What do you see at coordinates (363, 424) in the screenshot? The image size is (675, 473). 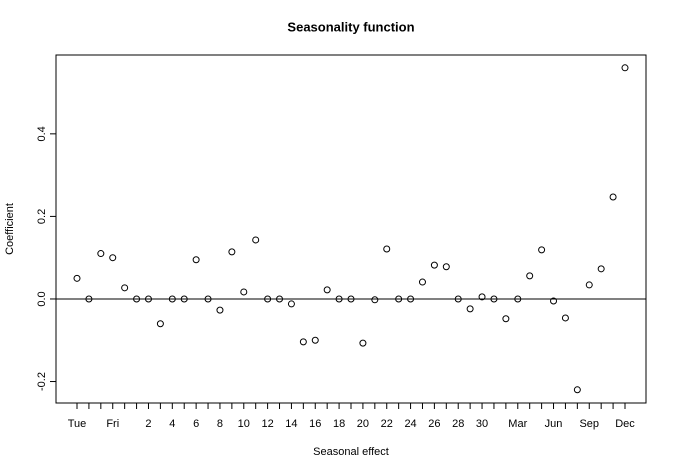 I see `x-tick-label: 20` at bounding box center [363, 424].